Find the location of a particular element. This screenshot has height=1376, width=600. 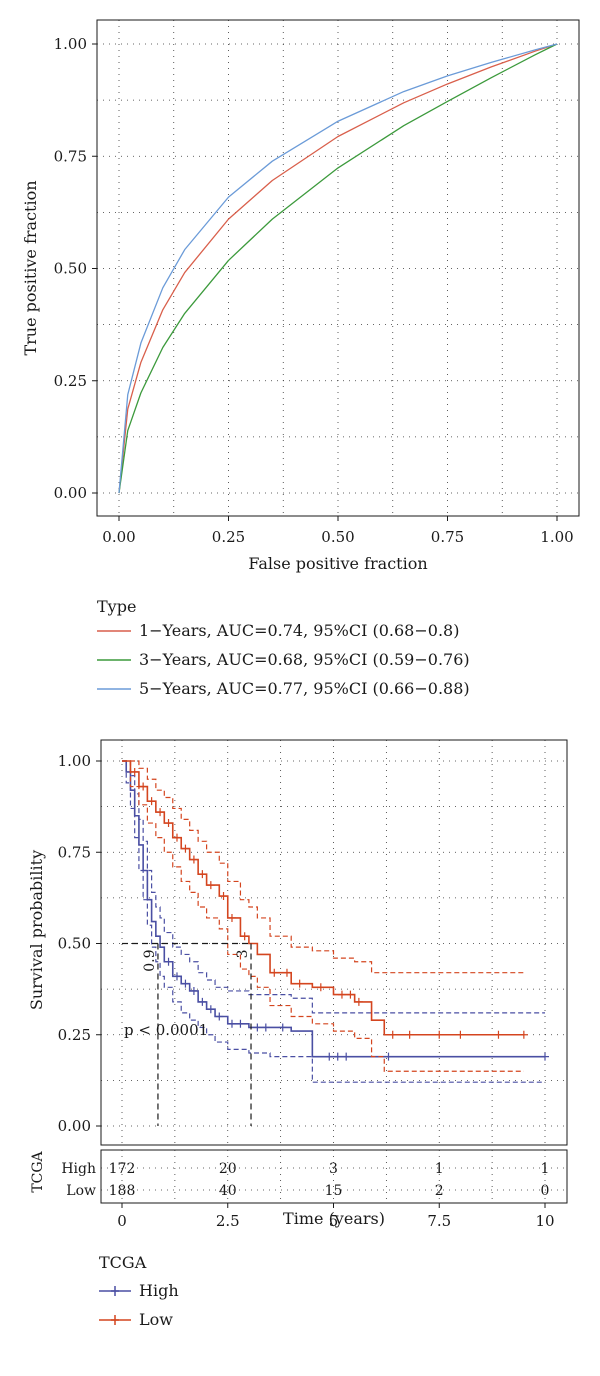

km-x-tick-label: 0 is located at coordinates (122, 1221).